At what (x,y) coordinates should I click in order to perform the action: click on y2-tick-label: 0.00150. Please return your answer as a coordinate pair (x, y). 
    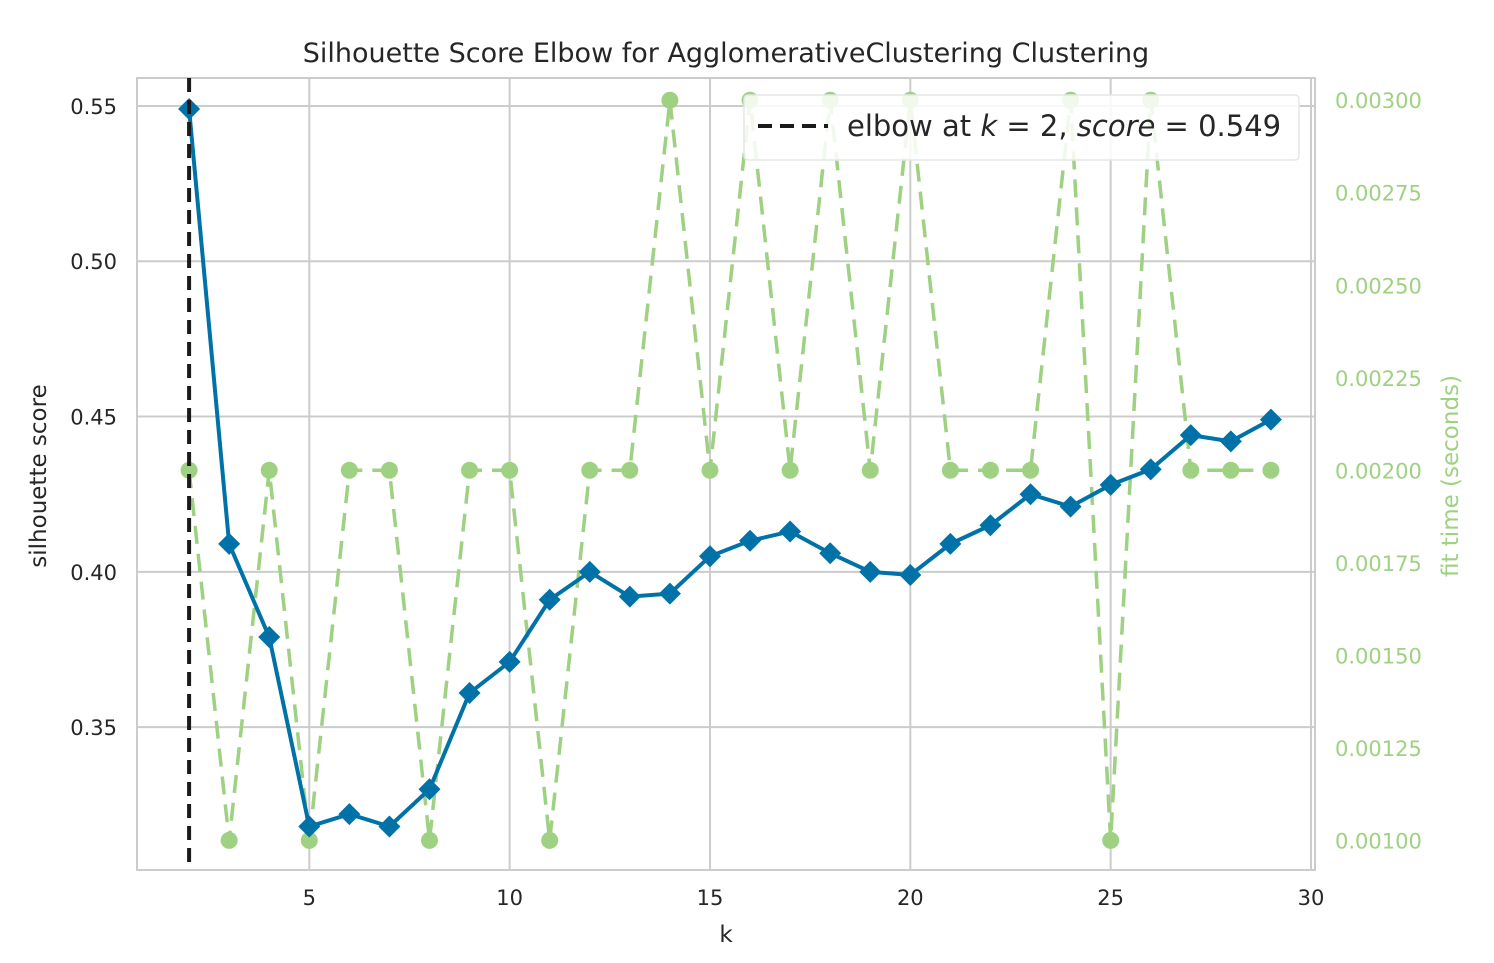
    Looking at the image, I should click on (1378, 656).